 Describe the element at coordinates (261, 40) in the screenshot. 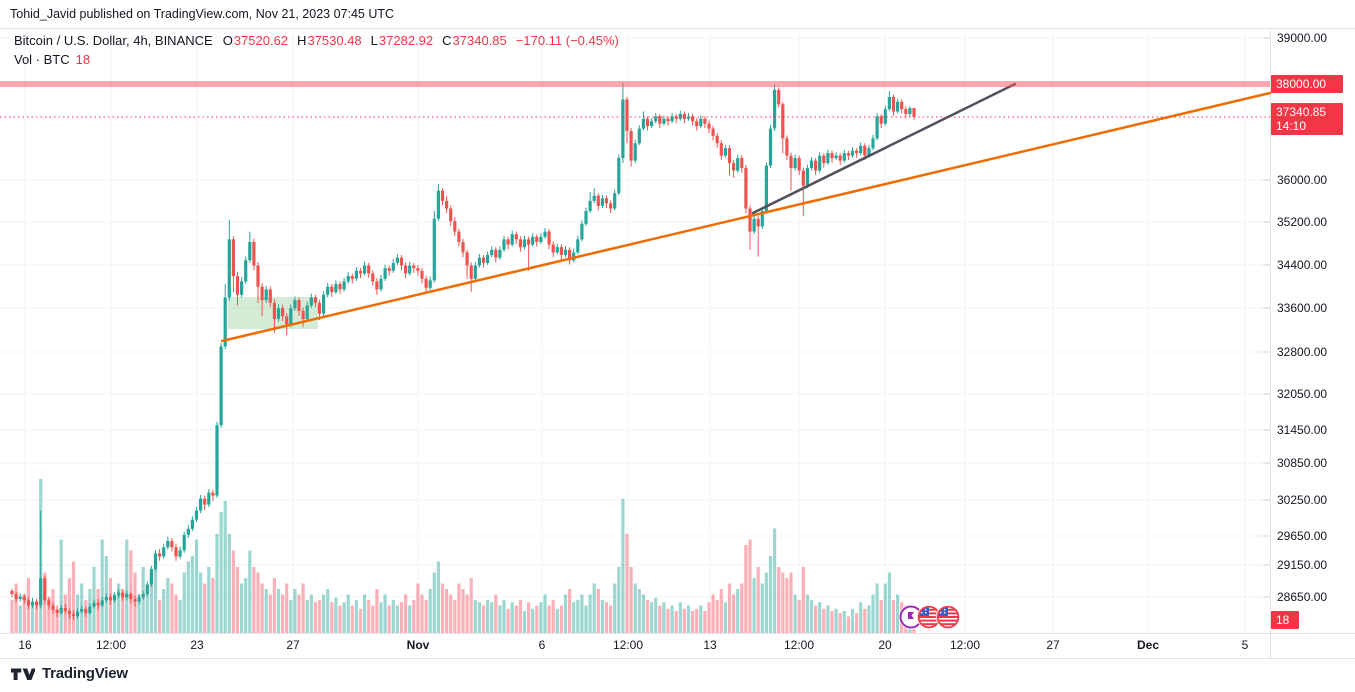

I see `open-value: 37520.62` at that location.